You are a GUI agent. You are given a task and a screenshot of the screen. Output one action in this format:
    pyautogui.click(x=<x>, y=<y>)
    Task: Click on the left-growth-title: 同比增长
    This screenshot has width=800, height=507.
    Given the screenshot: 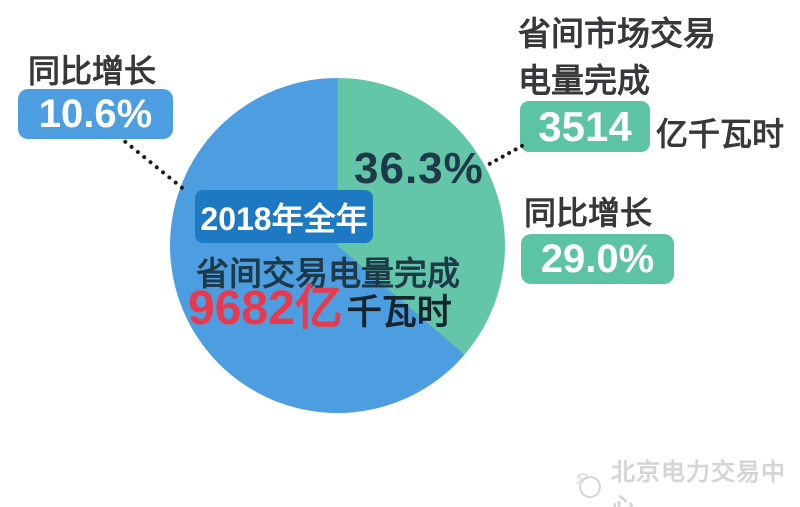 What is the action you would take?
    pyautogui.click(x=92, y=71)
    